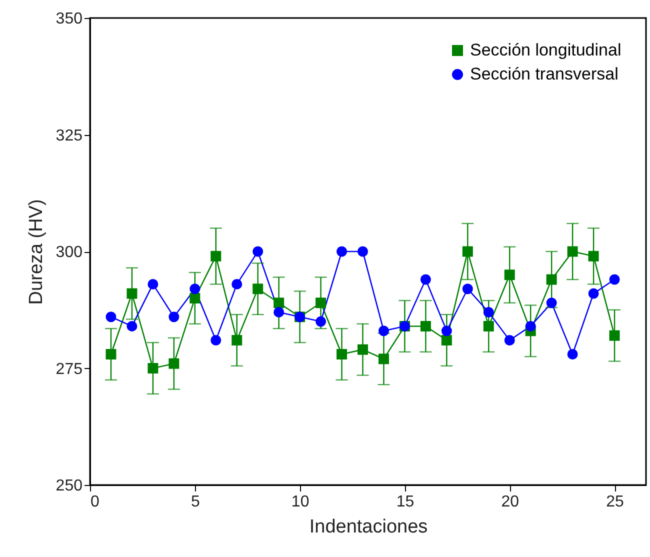 The height and width of the screenshot is (557, 650). I want to click on x-tick-label: 15, so click(405, 502).